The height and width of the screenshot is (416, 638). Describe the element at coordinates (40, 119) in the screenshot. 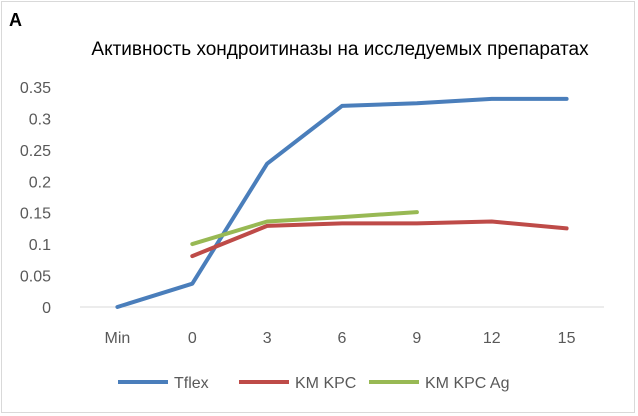

I see `y-tick-label: 0.3` at that location.